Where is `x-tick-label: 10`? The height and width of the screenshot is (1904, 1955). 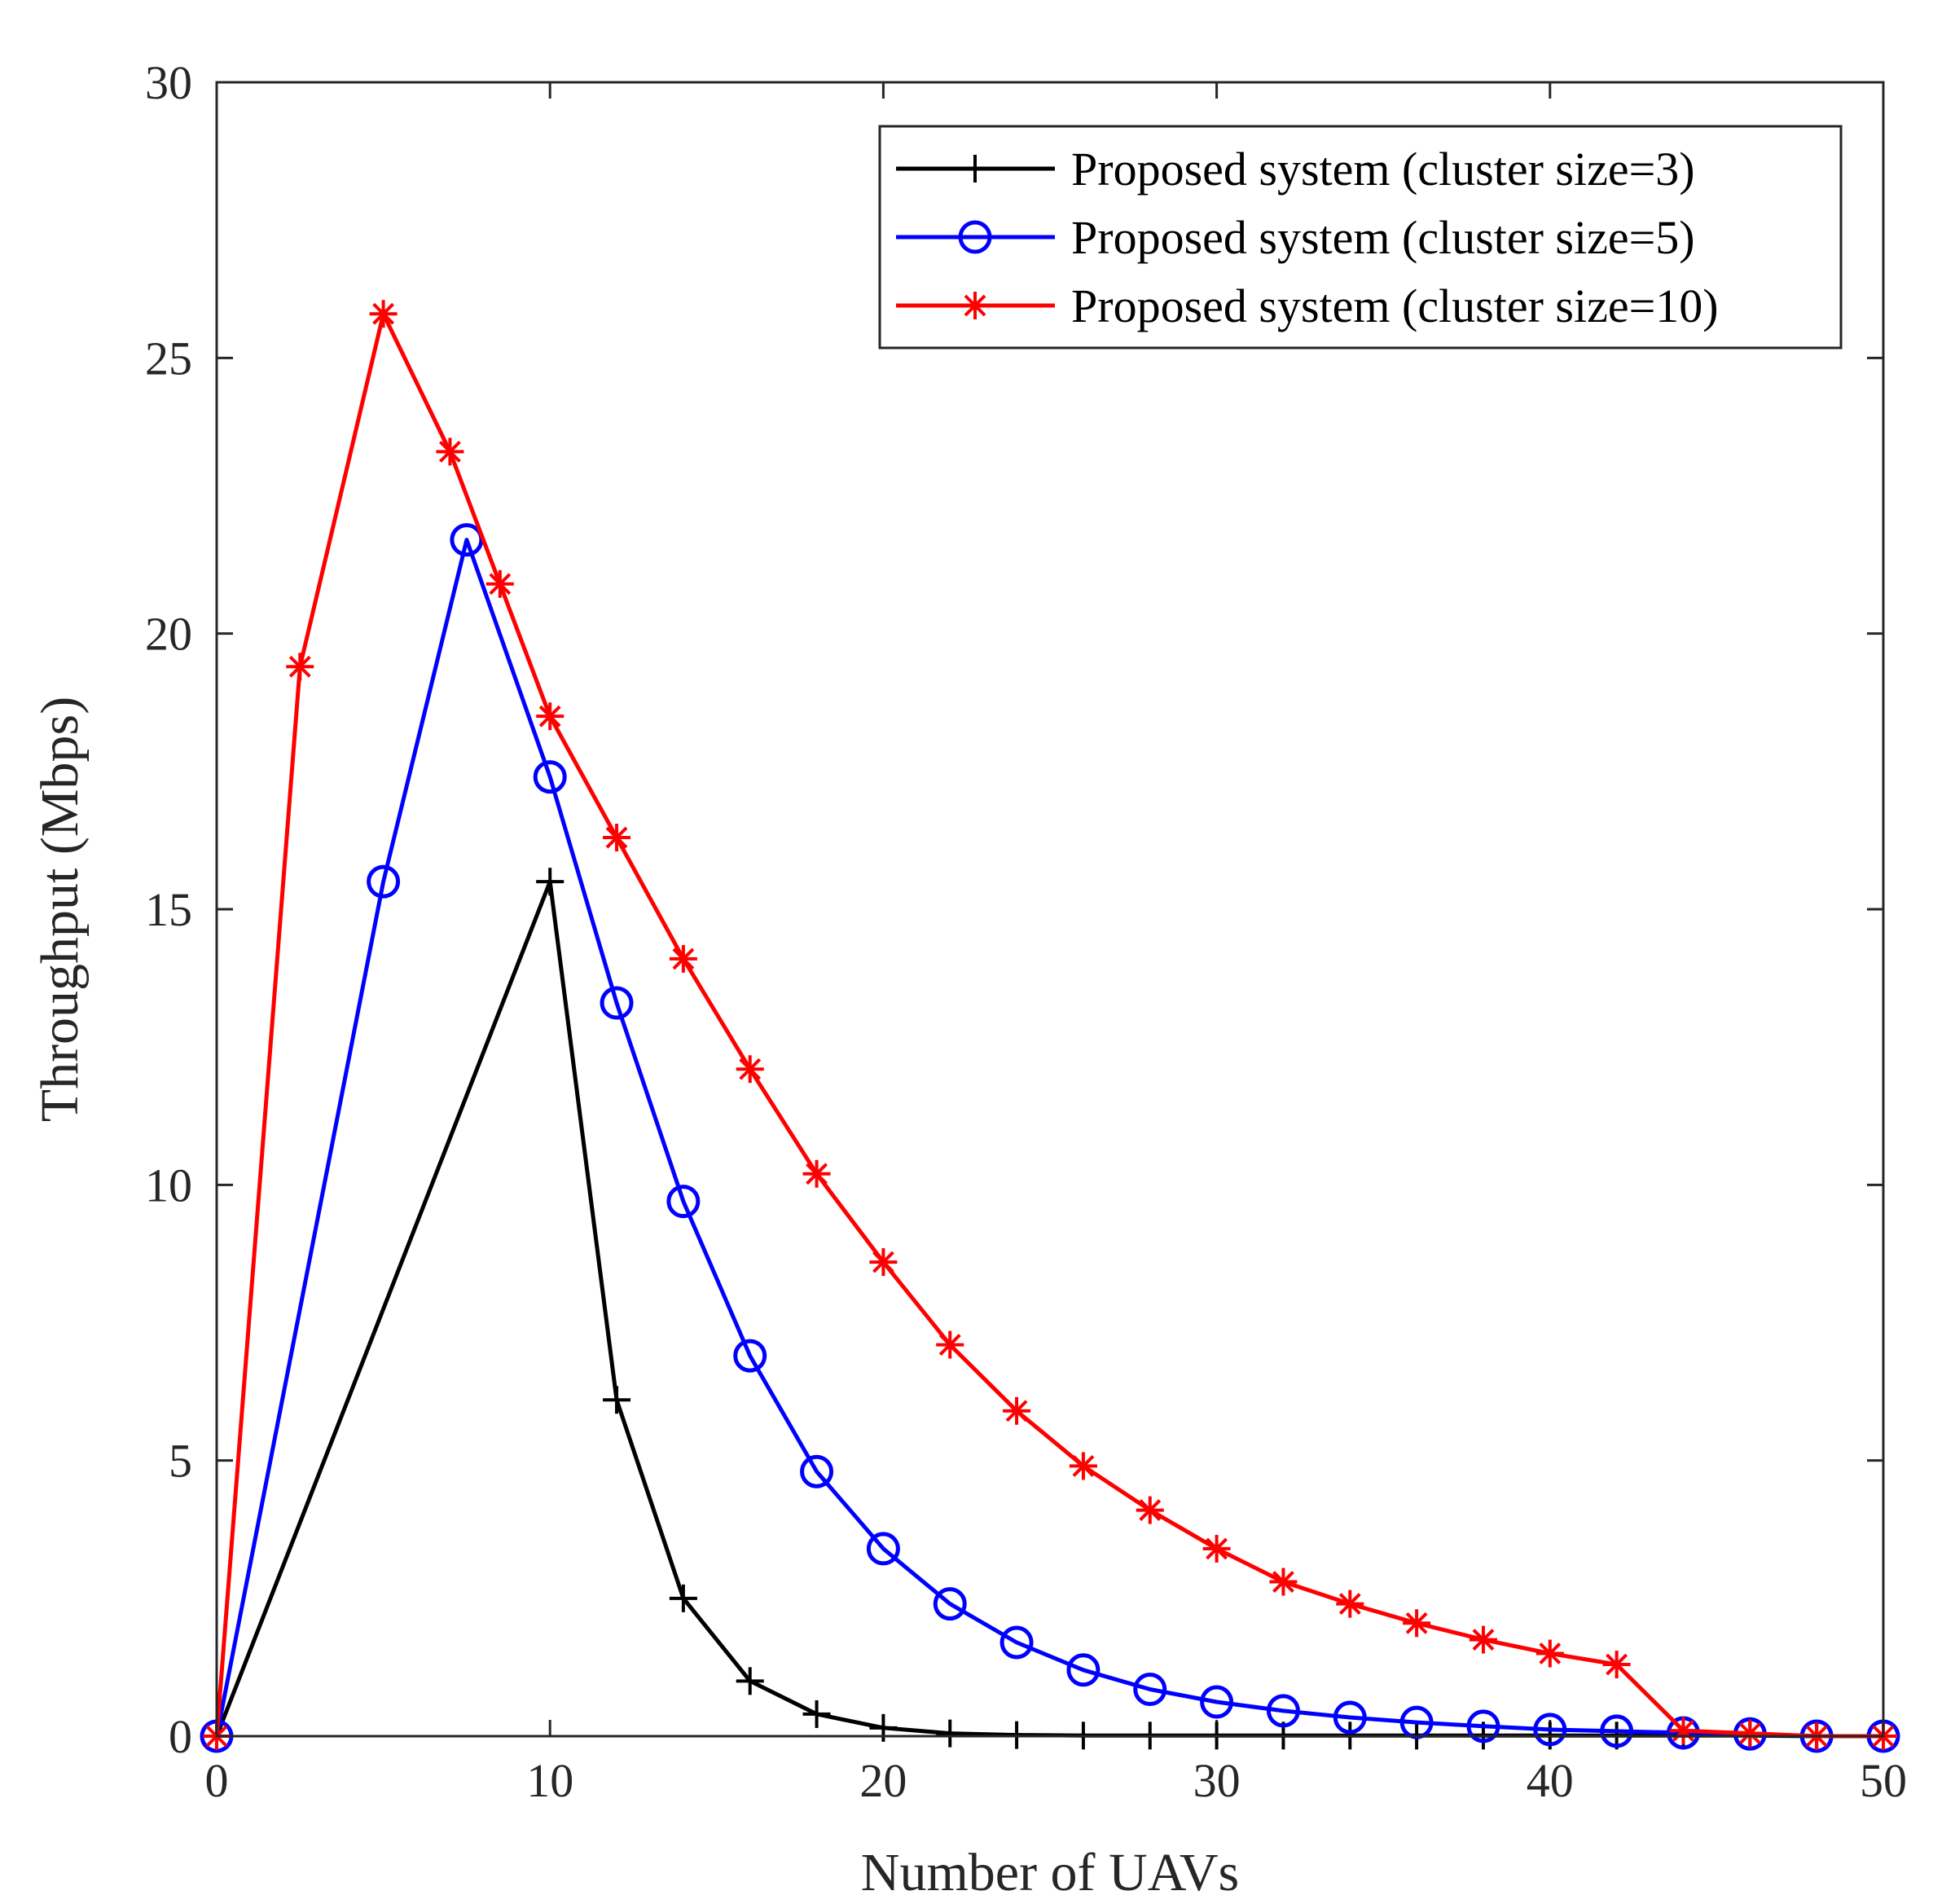
x-tick-label: 10 is located at coordinates (549, 1780).